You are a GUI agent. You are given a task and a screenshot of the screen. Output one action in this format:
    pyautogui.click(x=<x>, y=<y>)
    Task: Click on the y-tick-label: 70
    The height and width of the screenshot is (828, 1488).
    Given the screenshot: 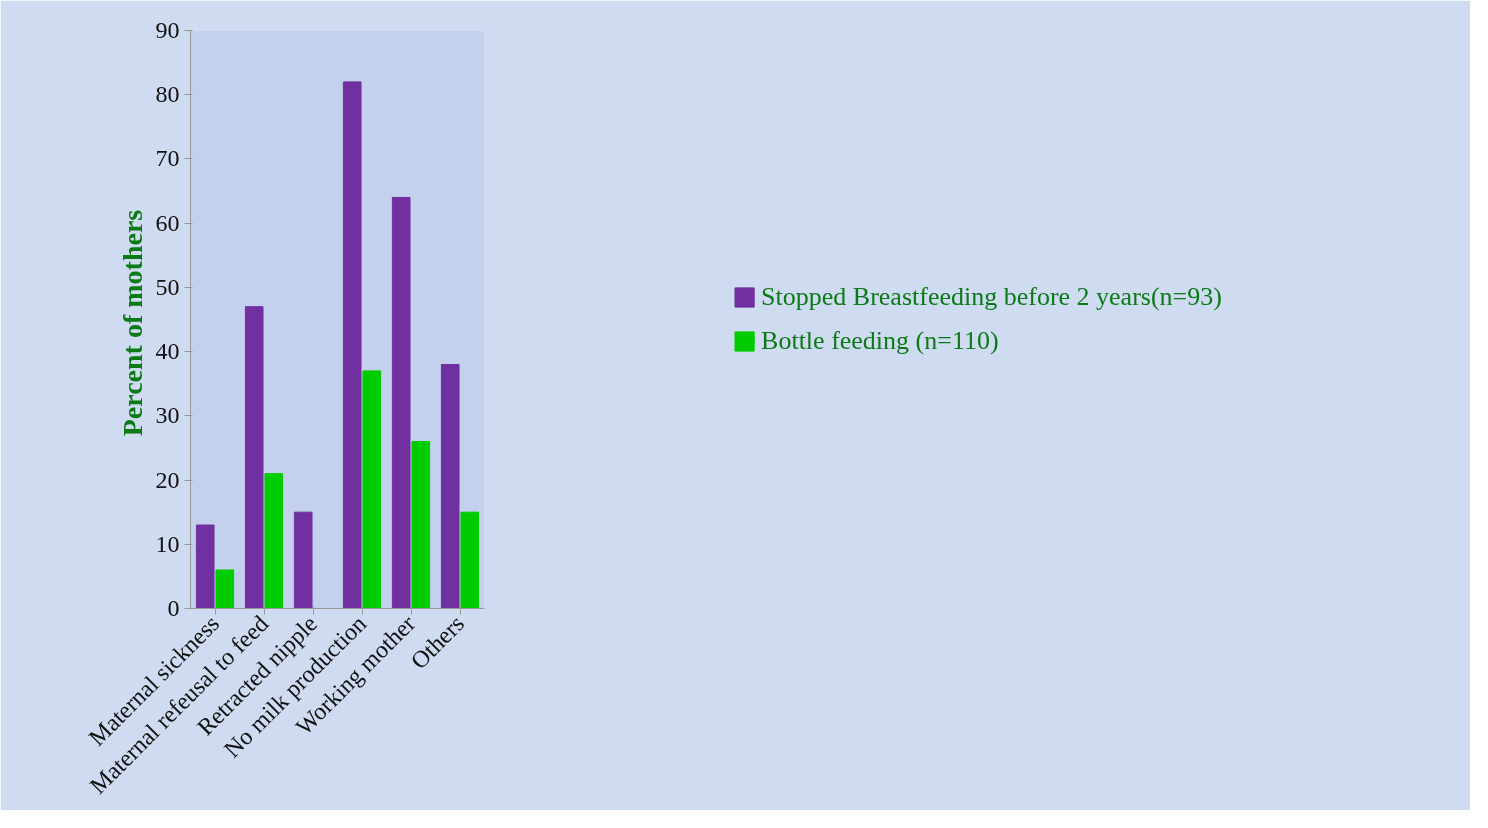 What is the action you would take?
    pyautogui.click(x=167, y=158)
    